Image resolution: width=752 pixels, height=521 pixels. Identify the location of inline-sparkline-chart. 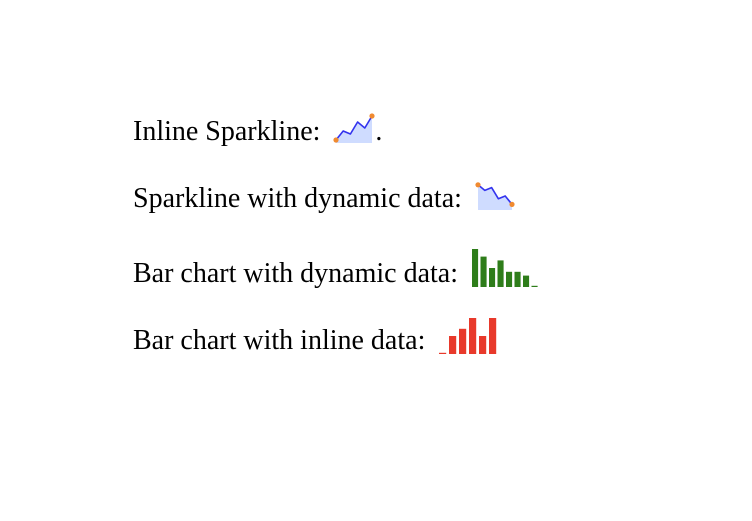
(354, 128).